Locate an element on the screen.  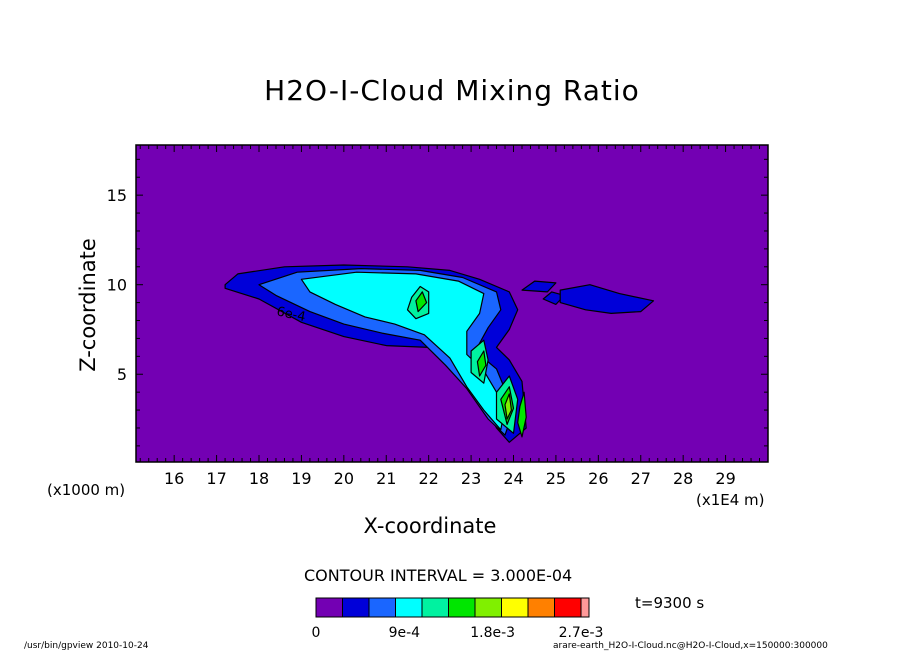
x-axis-unit-left: (x1000 m) is located at coordinates (86, 490).